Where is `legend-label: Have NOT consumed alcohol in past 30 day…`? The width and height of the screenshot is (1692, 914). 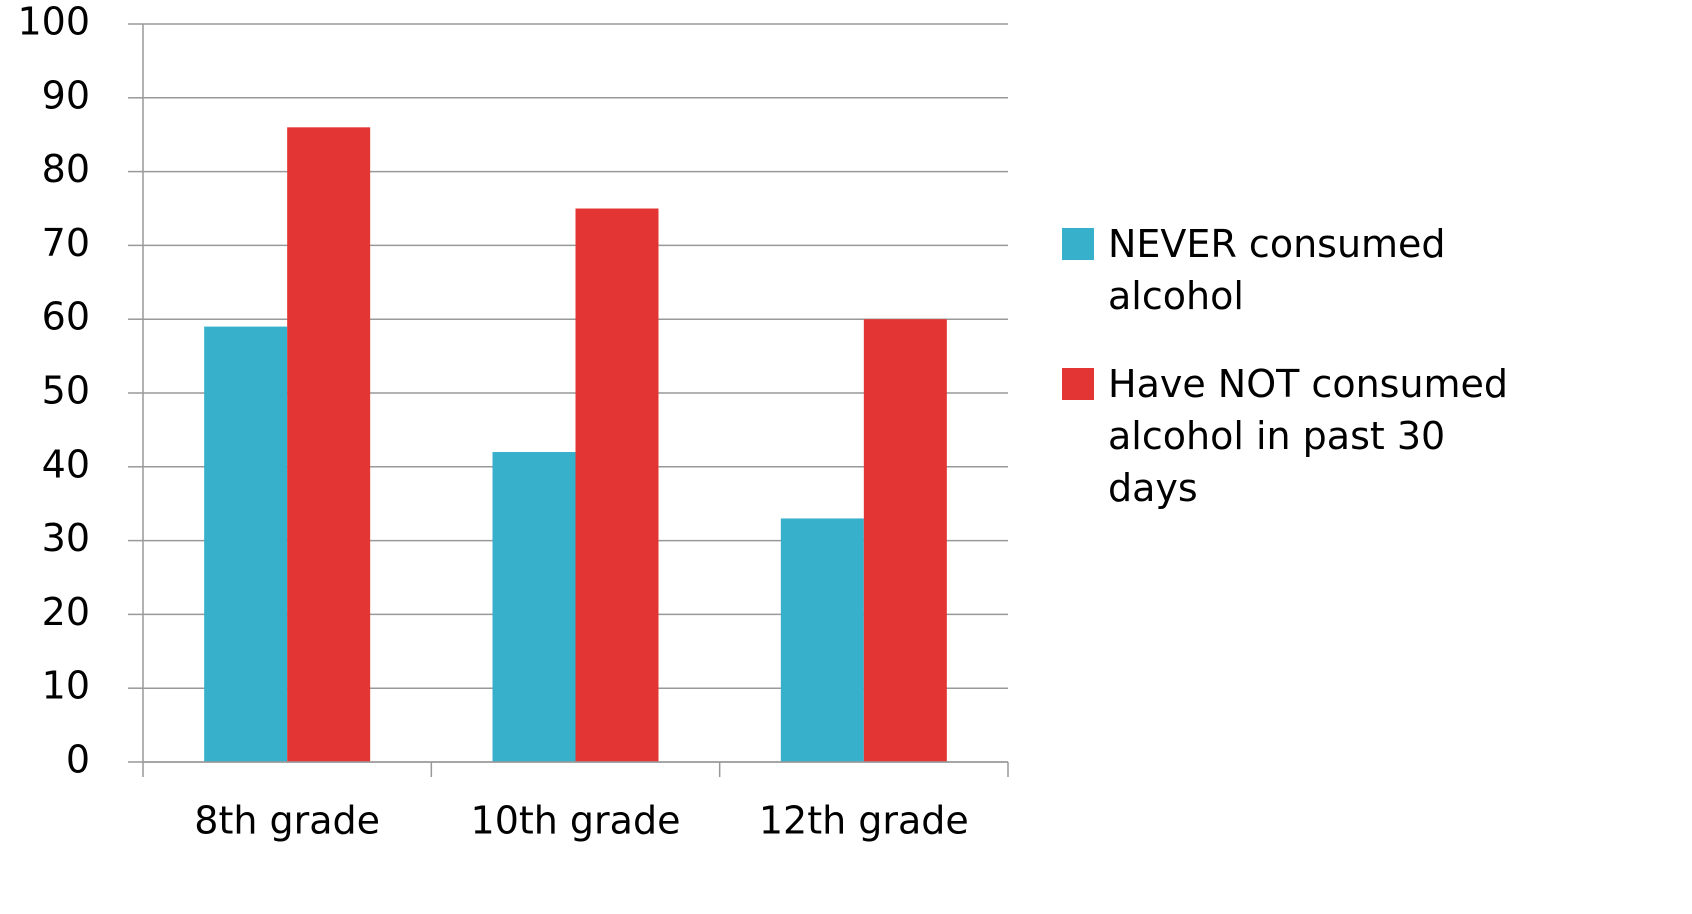
legend-label: Have NOT consumed alcohol in past 30 day… is located at coordinates (1308, 436).